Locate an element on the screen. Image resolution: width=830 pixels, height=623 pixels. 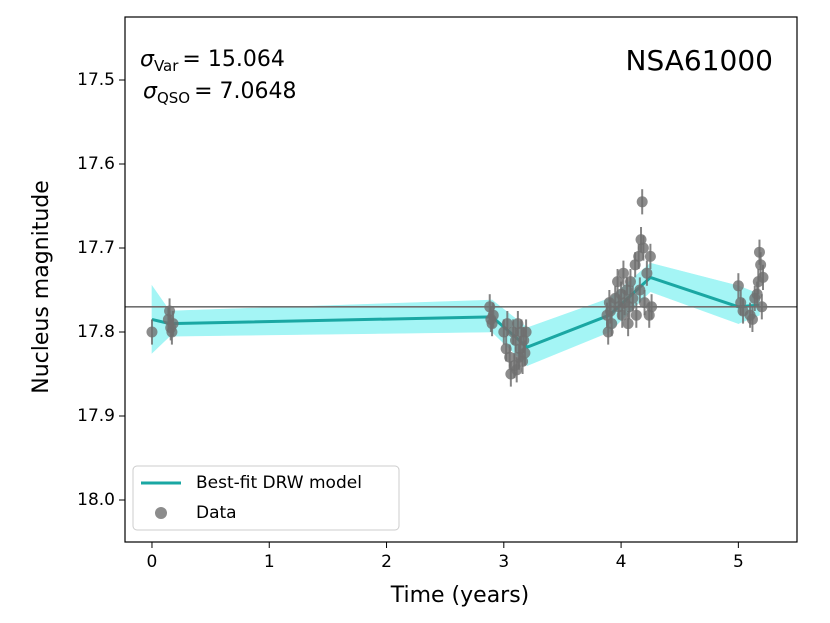
x-tick-label: 0 is located at coordinates (152, 562).